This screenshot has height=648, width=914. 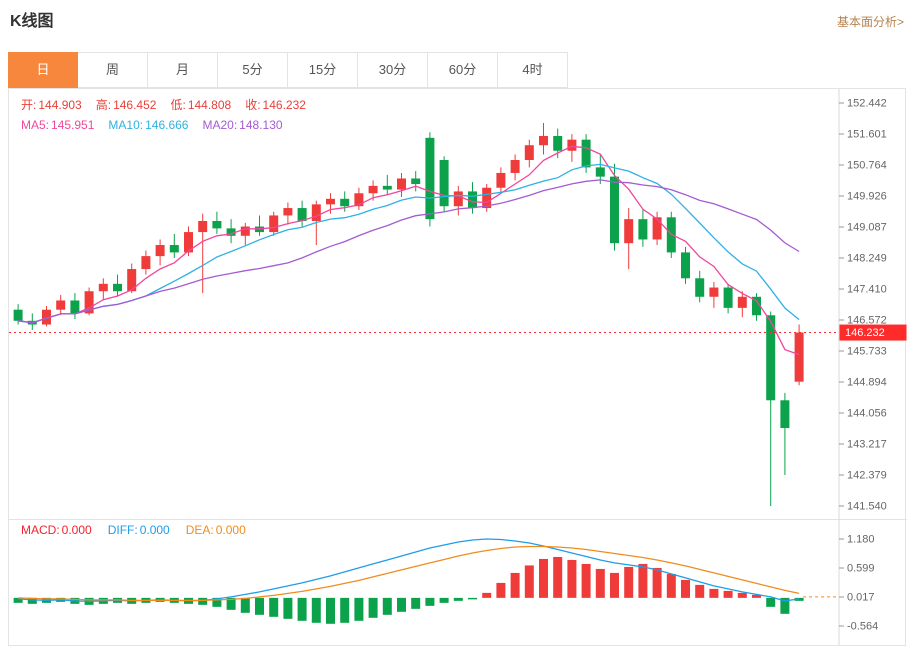 I want to click on svg-text: 144.894, so click(x=867, y=383).